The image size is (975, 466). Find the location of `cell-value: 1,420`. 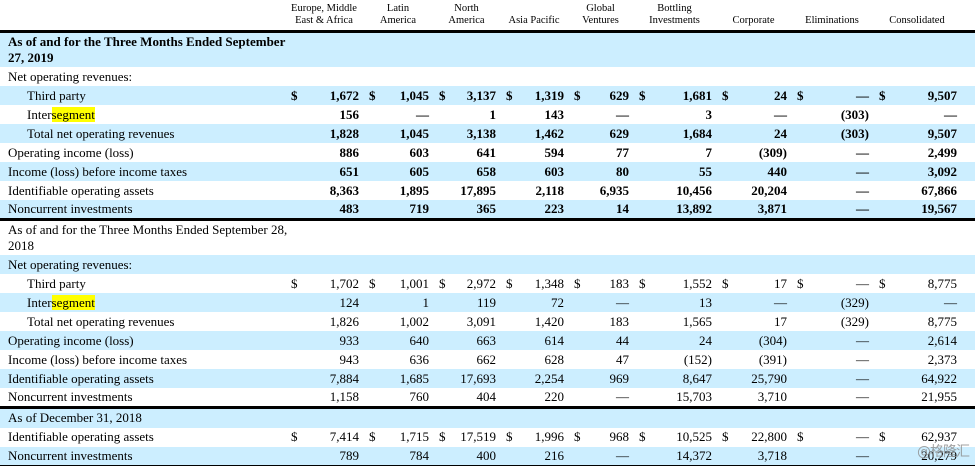

cell-value: 1,420 is located at coordinates (549, 321).